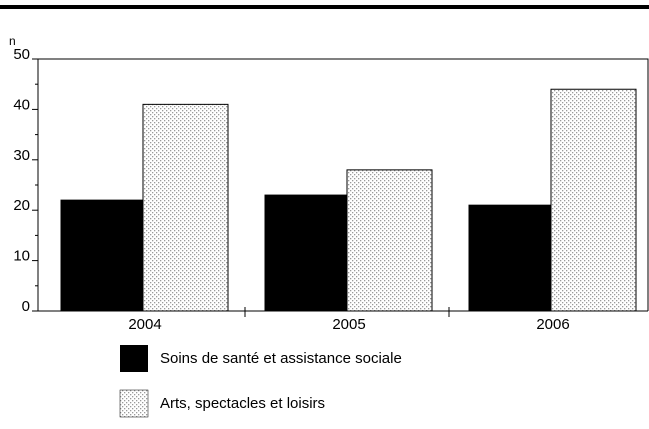 This screenshot has width=649, height=429. What do you see at coordinates (21, 205) in the screenshot?
I see `y-tick-label: 20` at bounding box center [21, 205].